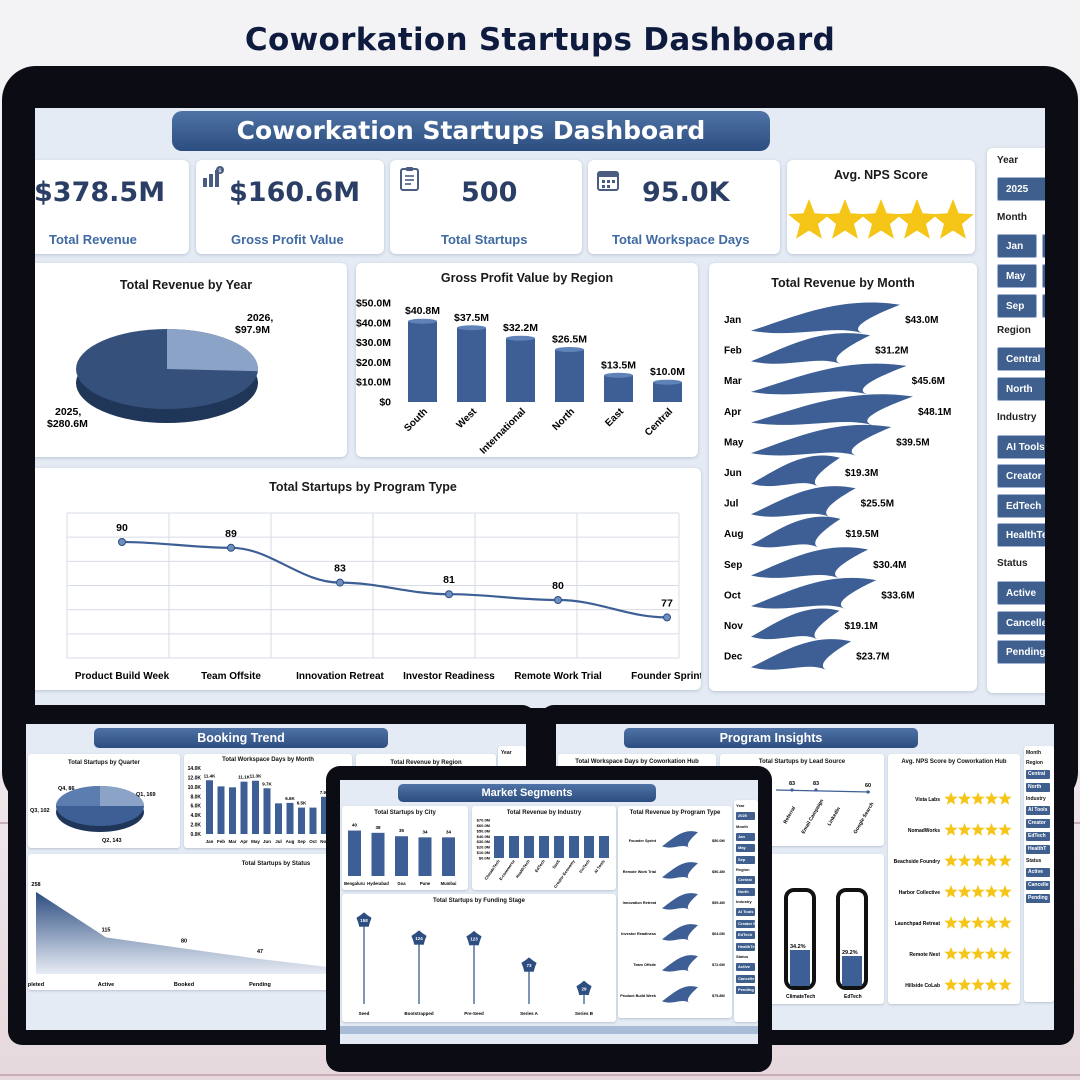 This screenshot has width=1080, height=1080. Describe the element at coordinates (278, 818) in the screenshot. I see `workspace-bar` at that location.